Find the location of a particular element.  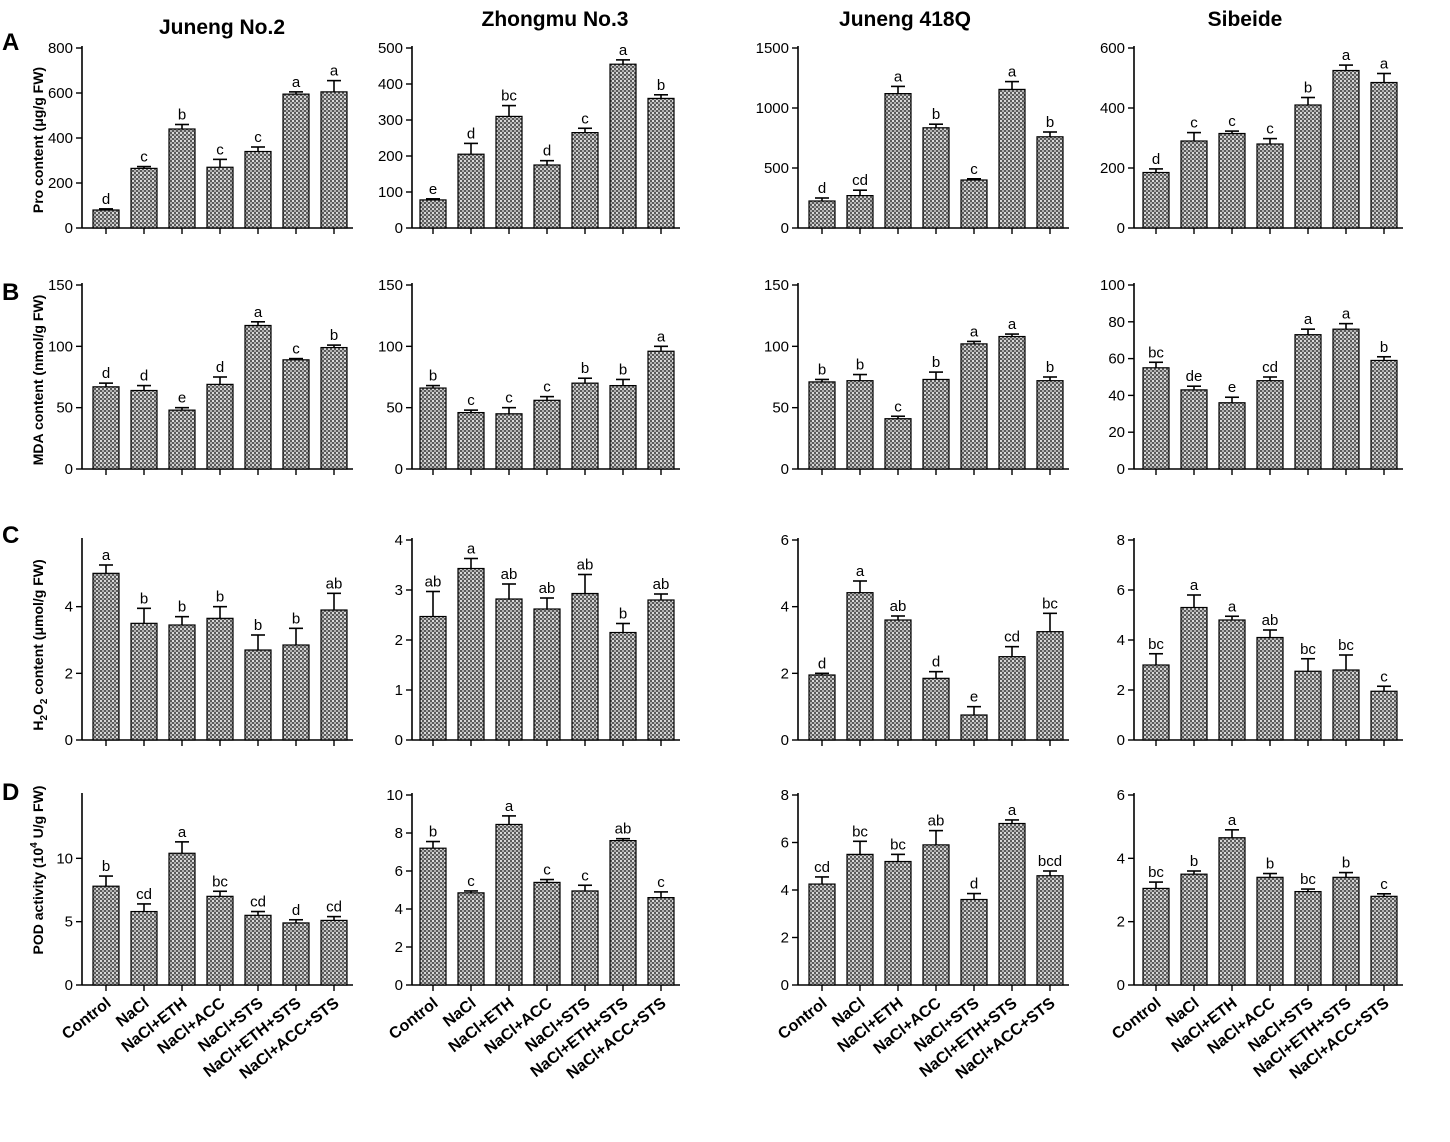

y-tick-label: 500 is located at coordinates (390, 48).